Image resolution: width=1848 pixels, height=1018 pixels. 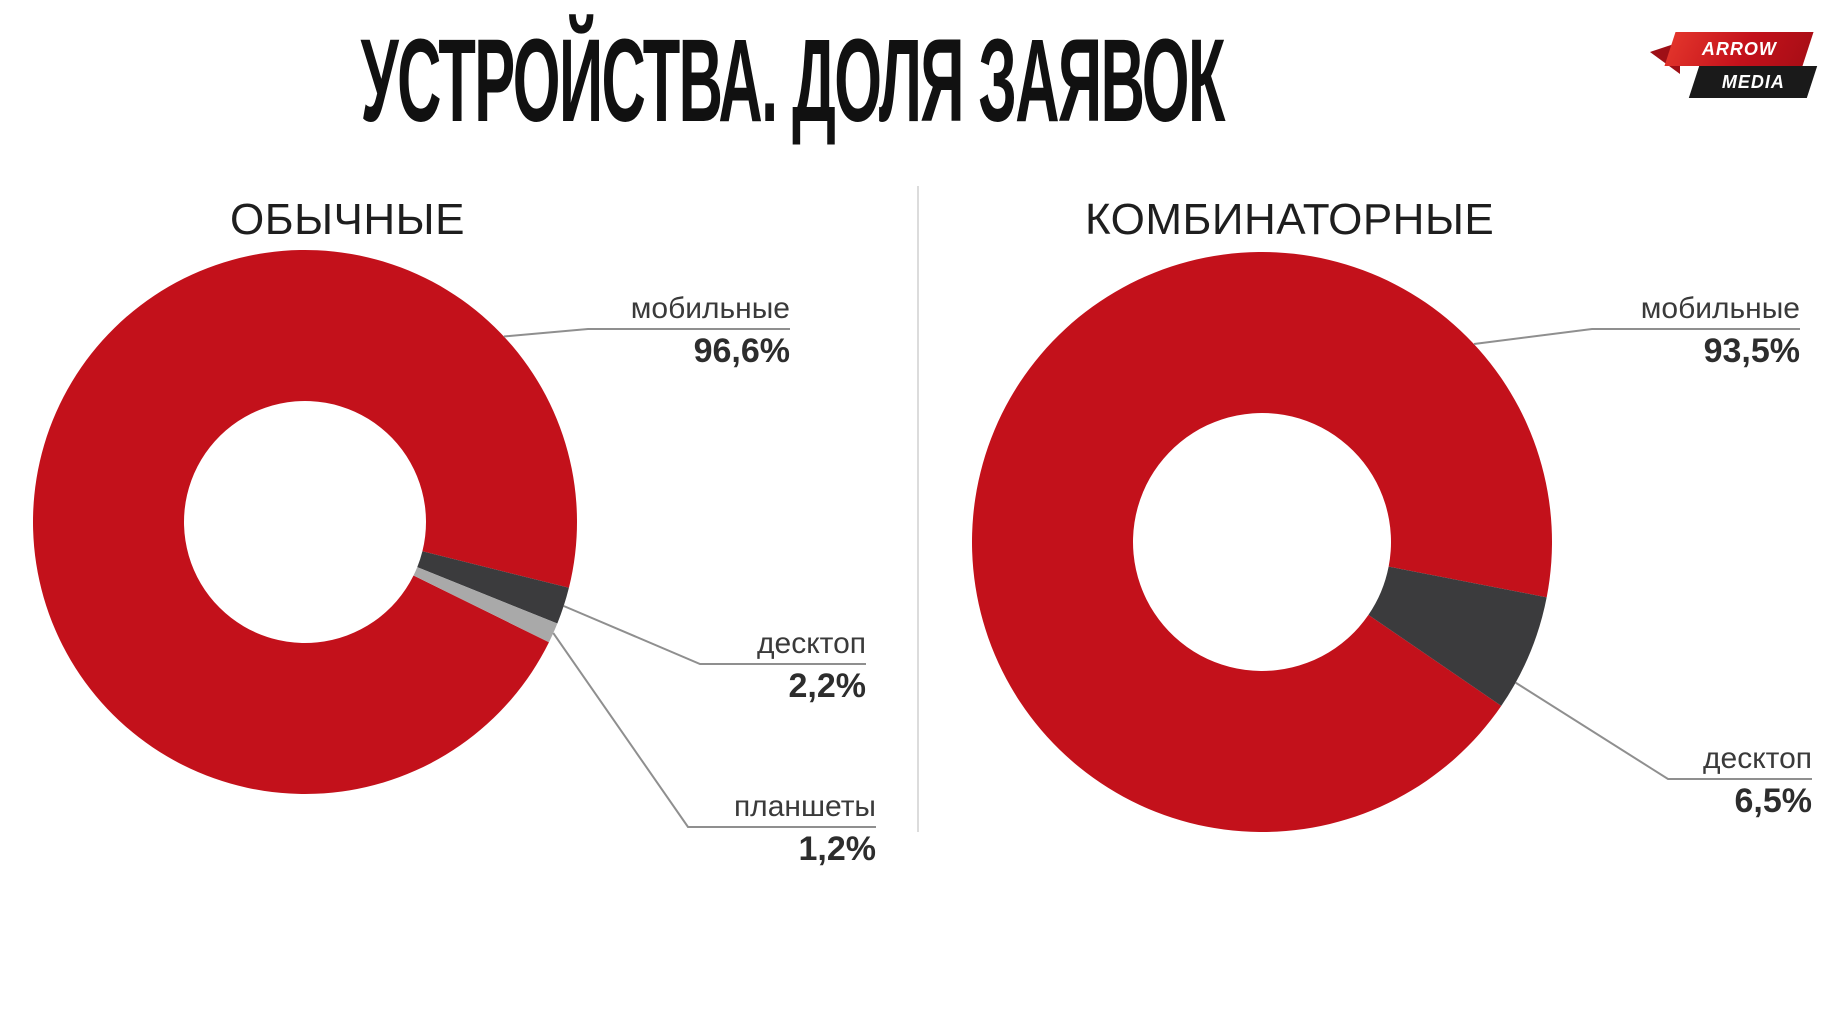 I want to click on slice-label-mobile-combinatorial: мобильные 93,5%, so click(x=1720, y=331).